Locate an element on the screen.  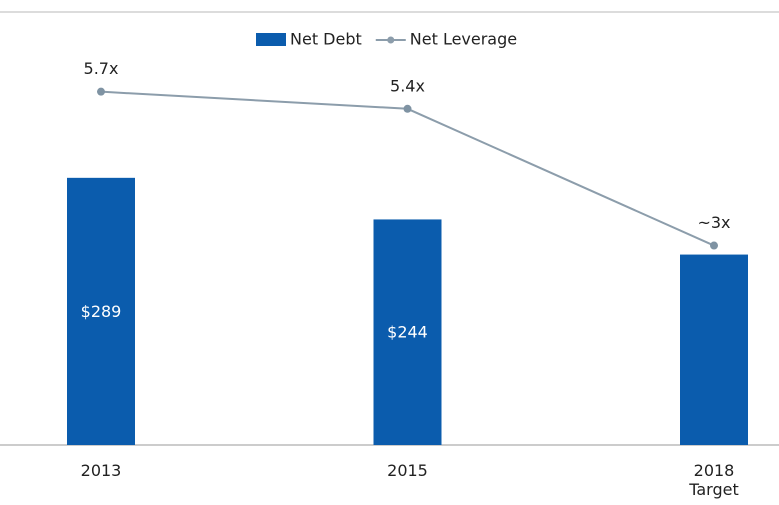
legend-swatch is located at coordinates (271, 39).